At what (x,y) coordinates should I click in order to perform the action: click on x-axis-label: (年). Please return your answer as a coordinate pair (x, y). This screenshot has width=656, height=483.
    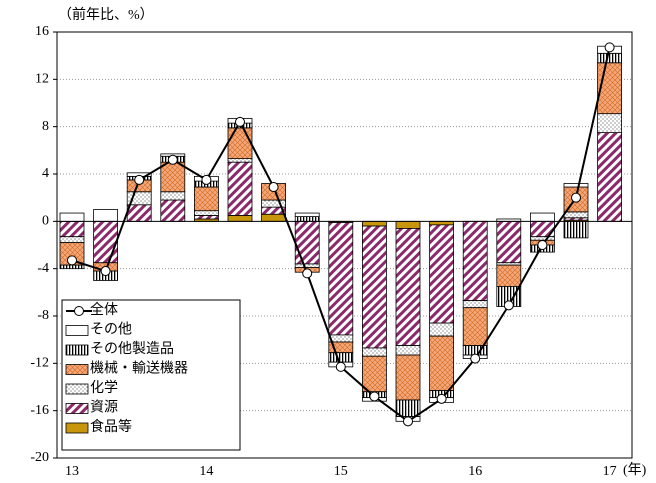
    Looking at the image, I should click on (635, 470).